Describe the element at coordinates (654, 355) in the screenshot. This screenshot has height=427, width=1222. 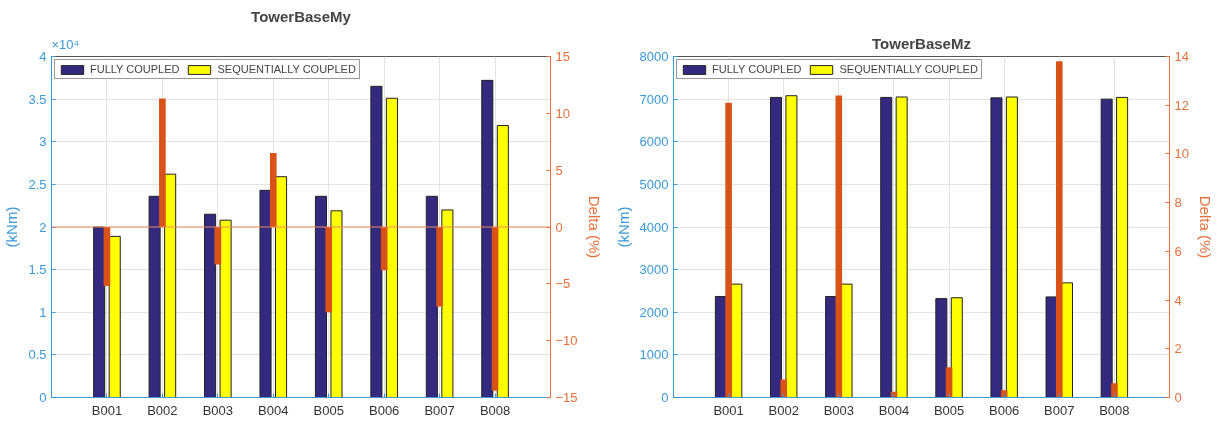
I see `y-tick-label: 1000` at that location.